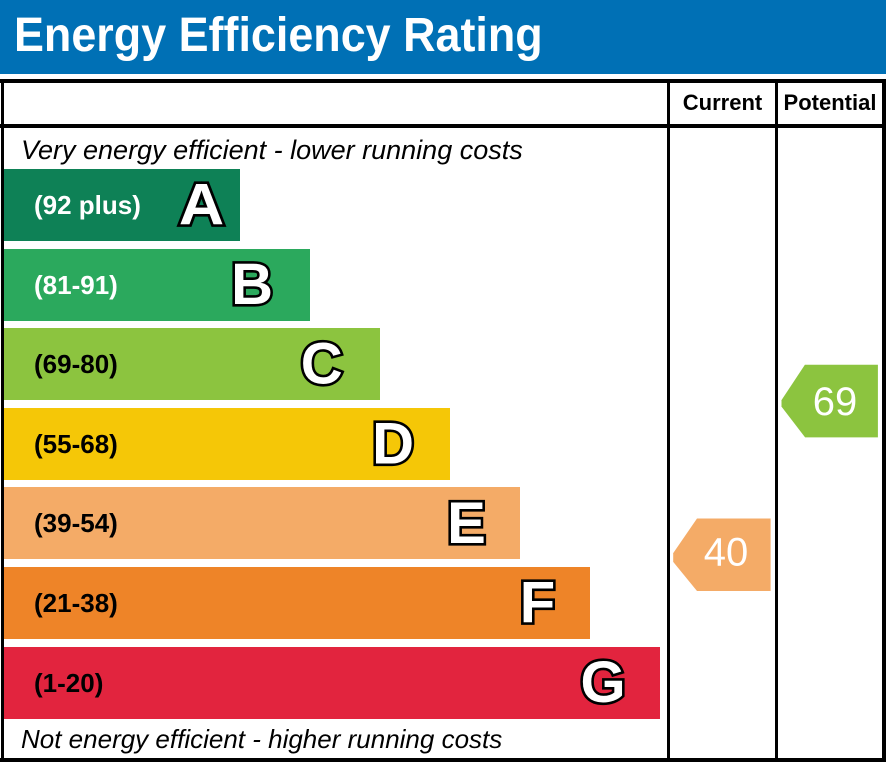  I want to click on svg-text: F, so click(537, 603).